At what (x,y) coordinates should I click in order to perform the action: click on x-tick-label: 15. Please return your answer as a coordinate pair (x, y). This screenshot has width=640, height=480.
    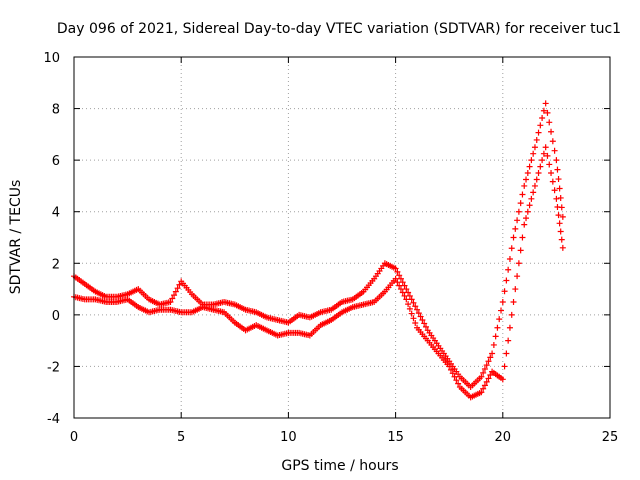
    Looking at the image, I should click on (395, 437).